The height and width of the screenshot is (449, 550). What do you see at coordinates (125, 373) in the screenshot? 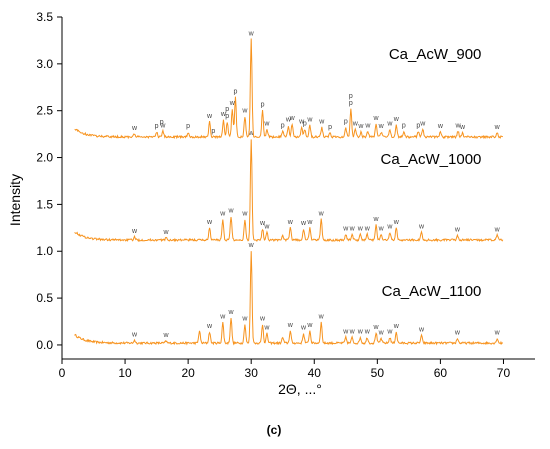
I see `x-tick-label: 10` at bounding box center [125, 373].